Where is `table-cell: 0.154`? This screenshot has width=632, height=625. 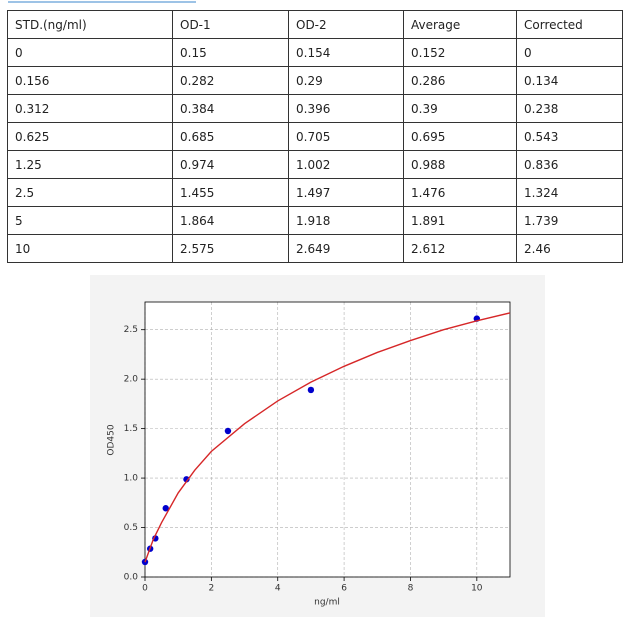 table-cell: 0.154 is located at coordinates (346, 52).